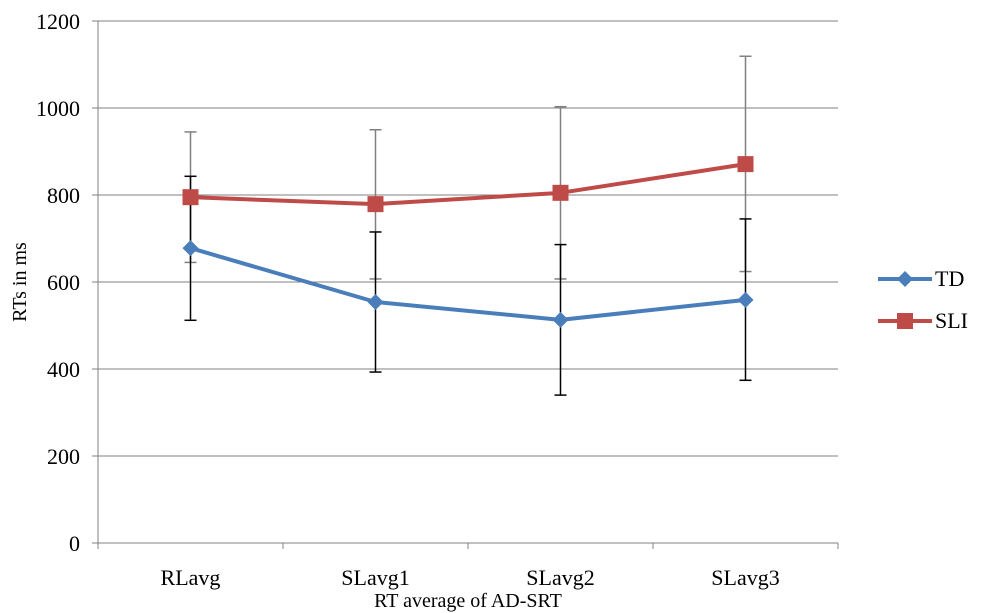 This screenshot has height=613, width=984. What do you see at coordinates (949, 278) in the screenshot?
I see `legend-label-td: TD` at bounding box center [949, 278].